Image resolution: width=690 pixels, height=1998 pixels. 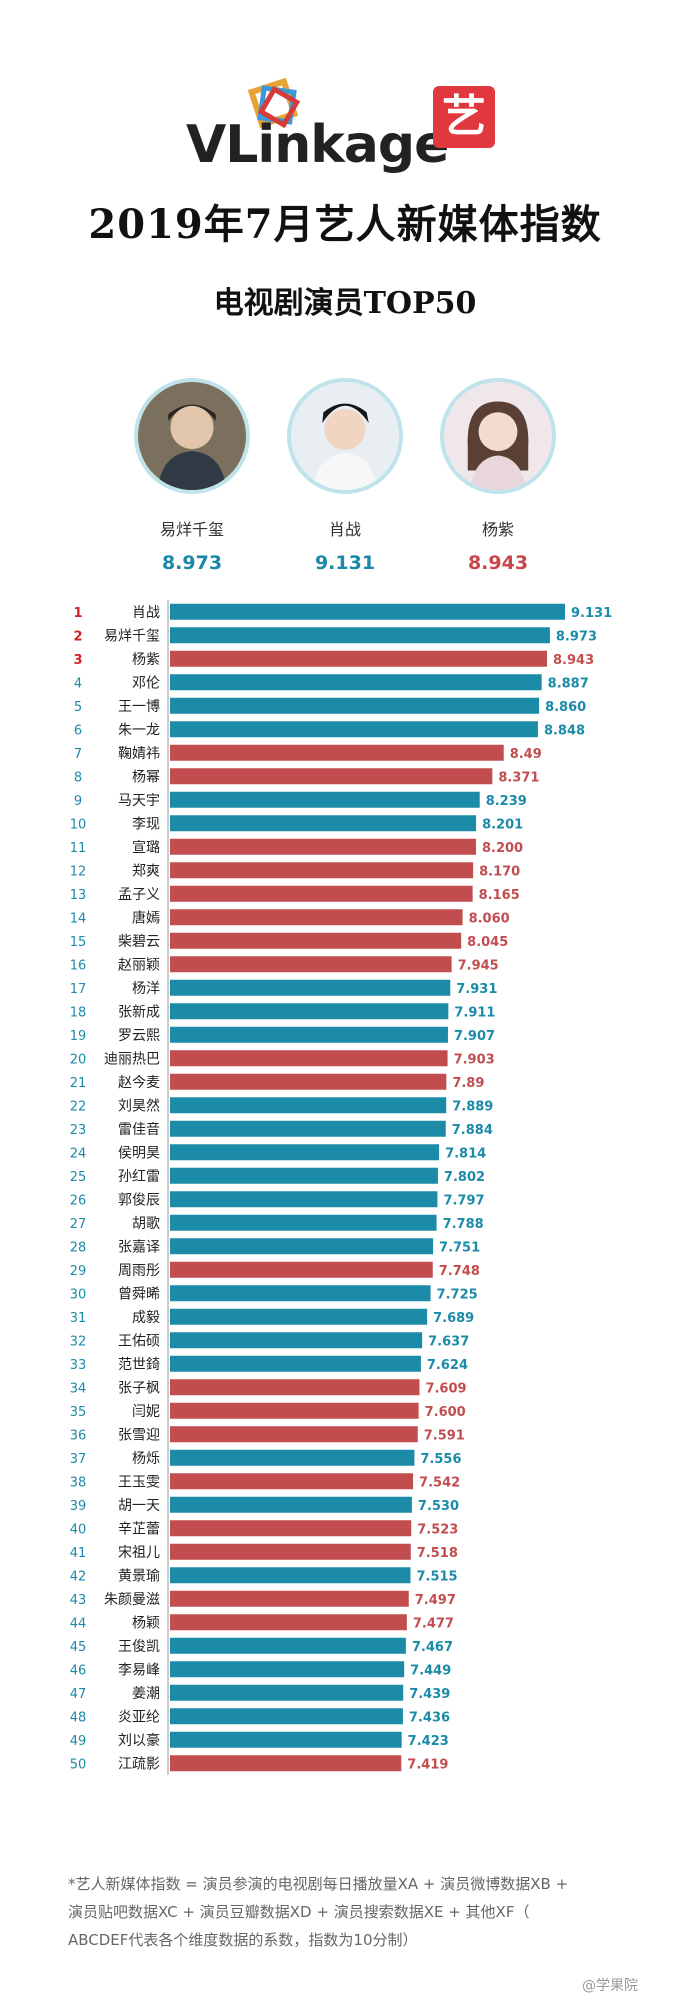 What do you see at coordinates (430, 1670) in the screenshot?
I see `data-label: 7.449` at bounding box center [430, 1670].